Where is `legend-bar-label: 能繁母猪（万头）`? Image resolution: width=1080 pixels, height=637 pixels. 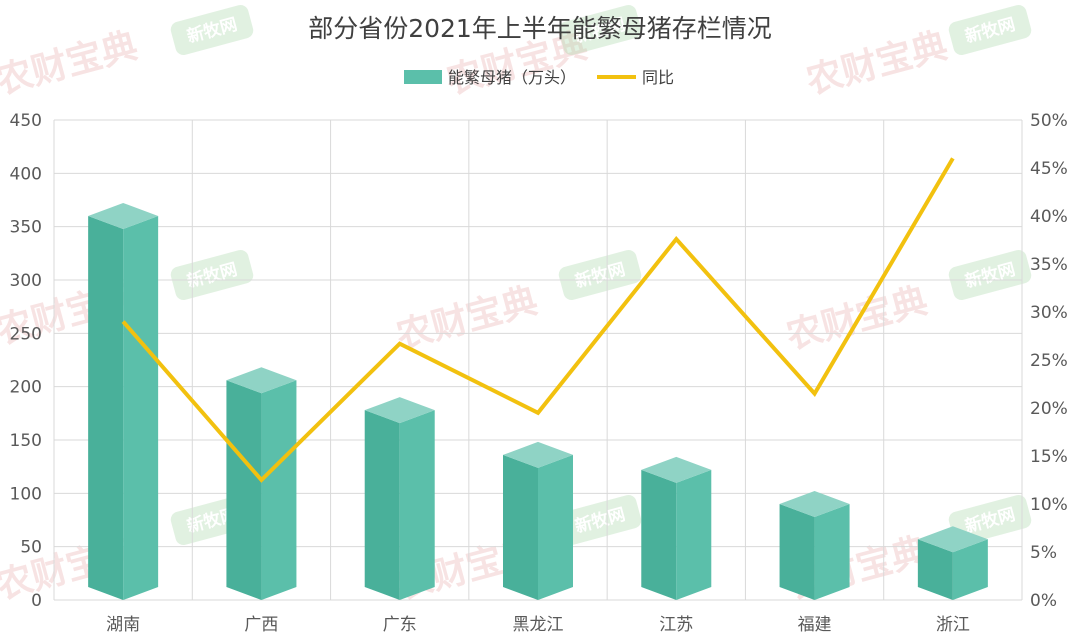
legend-bar-label: 能繁母猪（万头） is located at coordinates (512, 77).